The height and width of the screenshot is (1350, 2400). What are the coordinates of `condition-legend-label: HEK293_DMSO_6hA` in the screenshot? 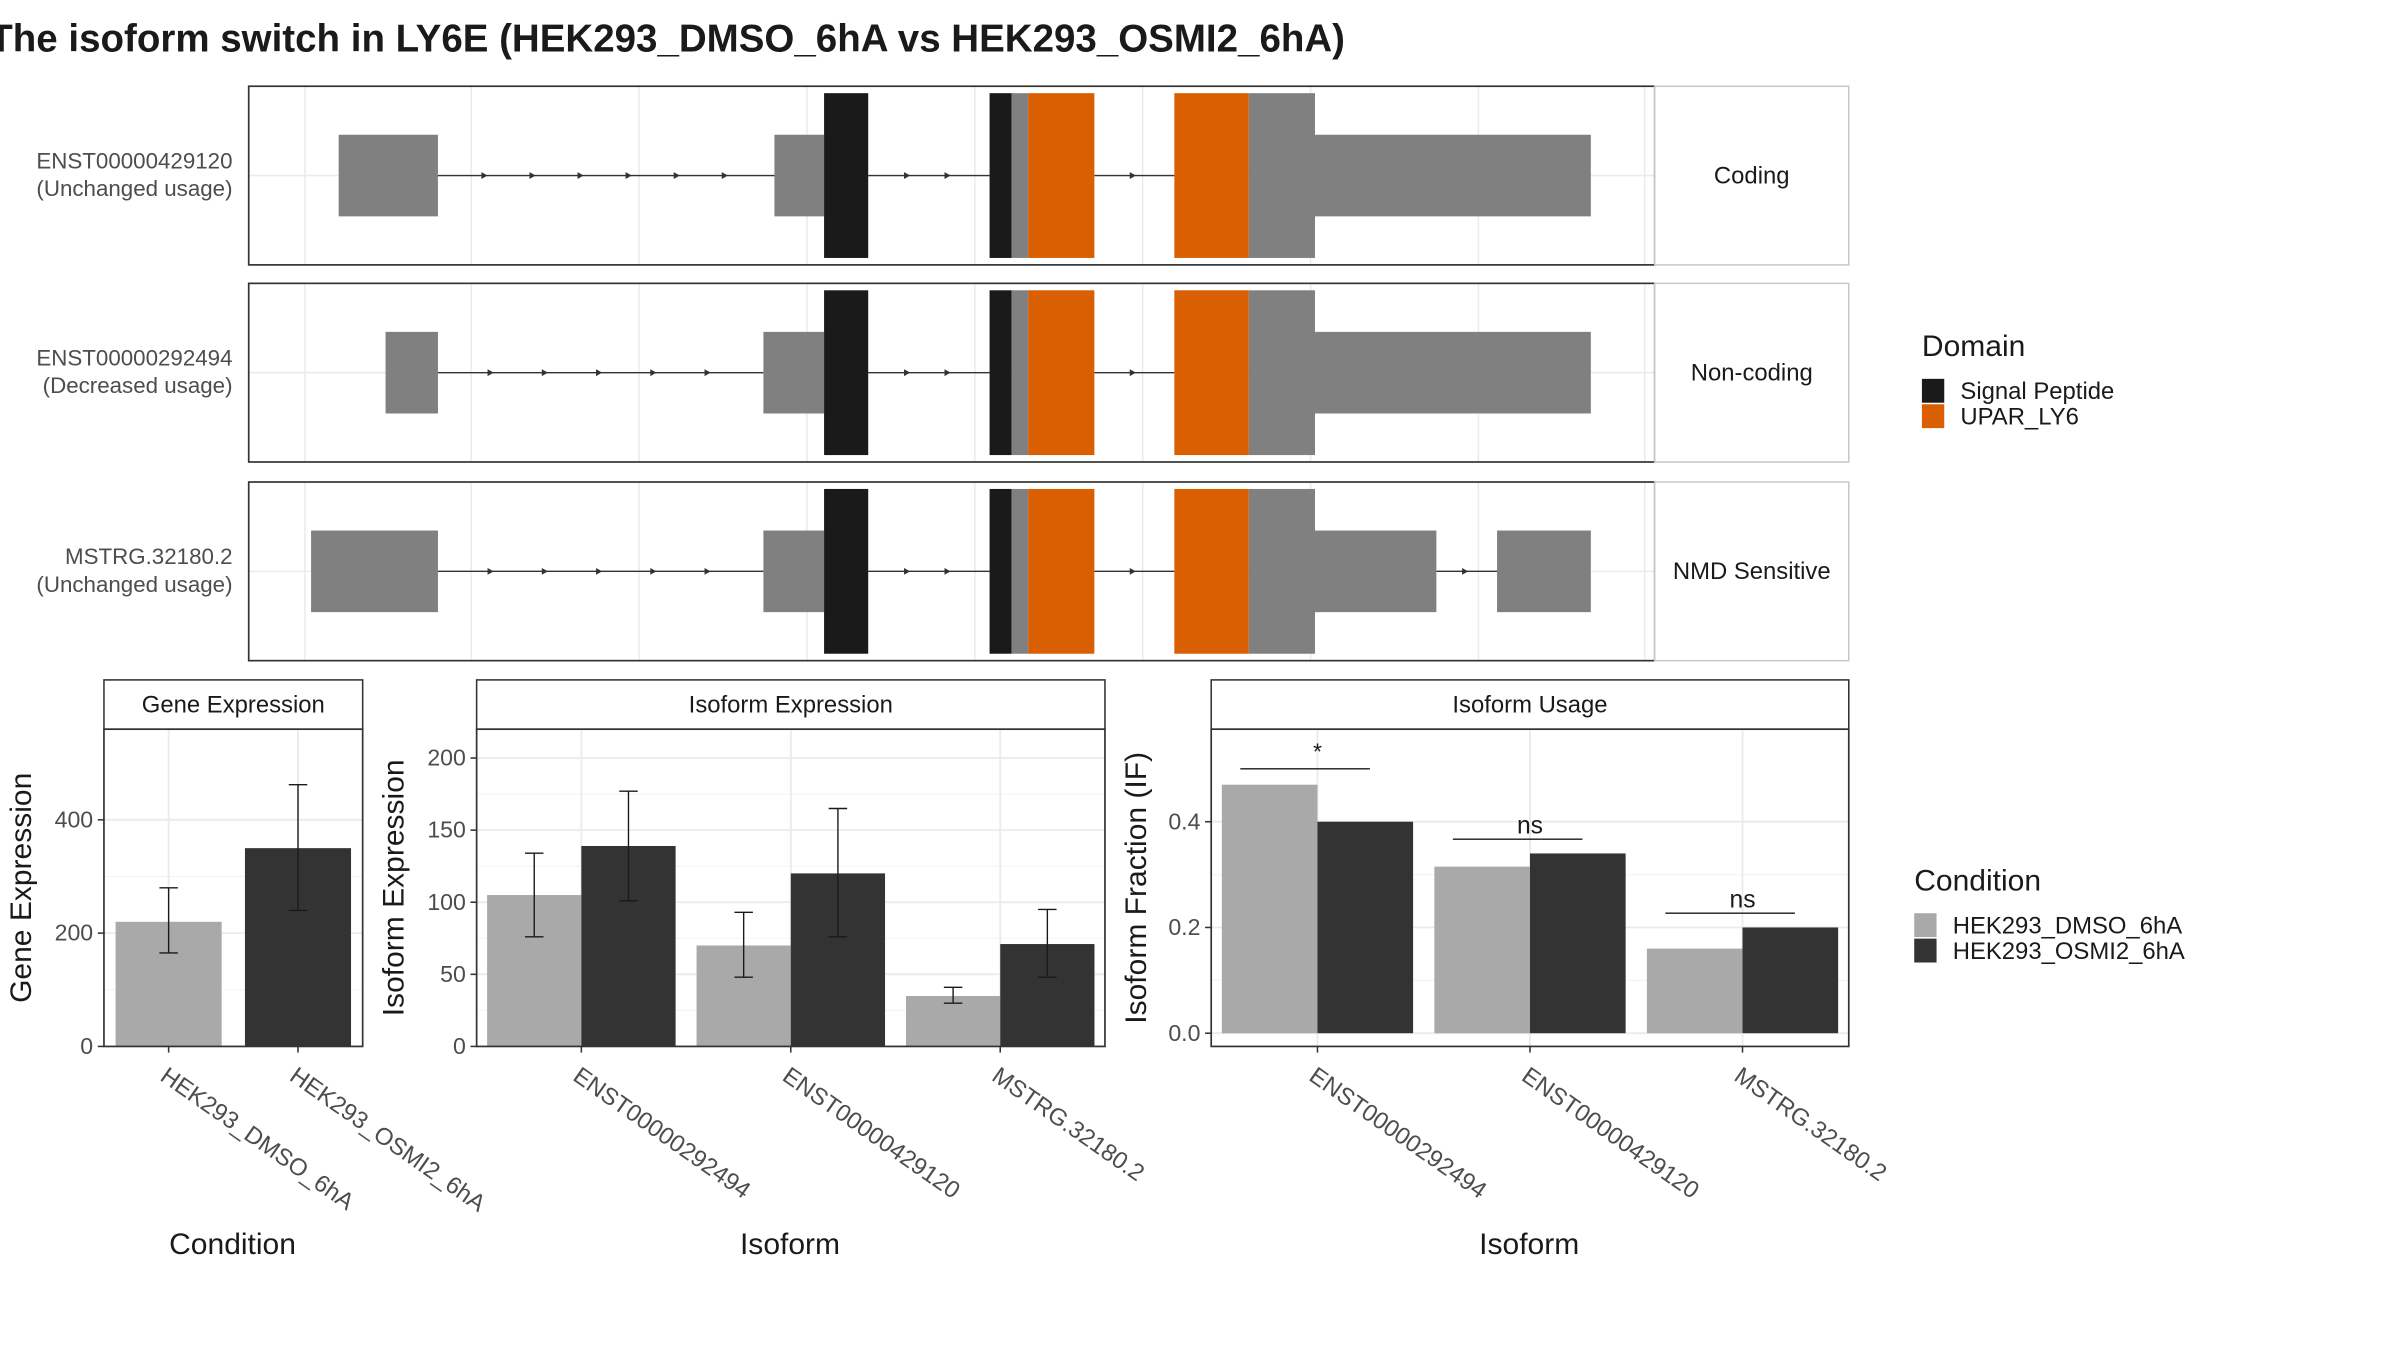 It's located at (2068, 925).